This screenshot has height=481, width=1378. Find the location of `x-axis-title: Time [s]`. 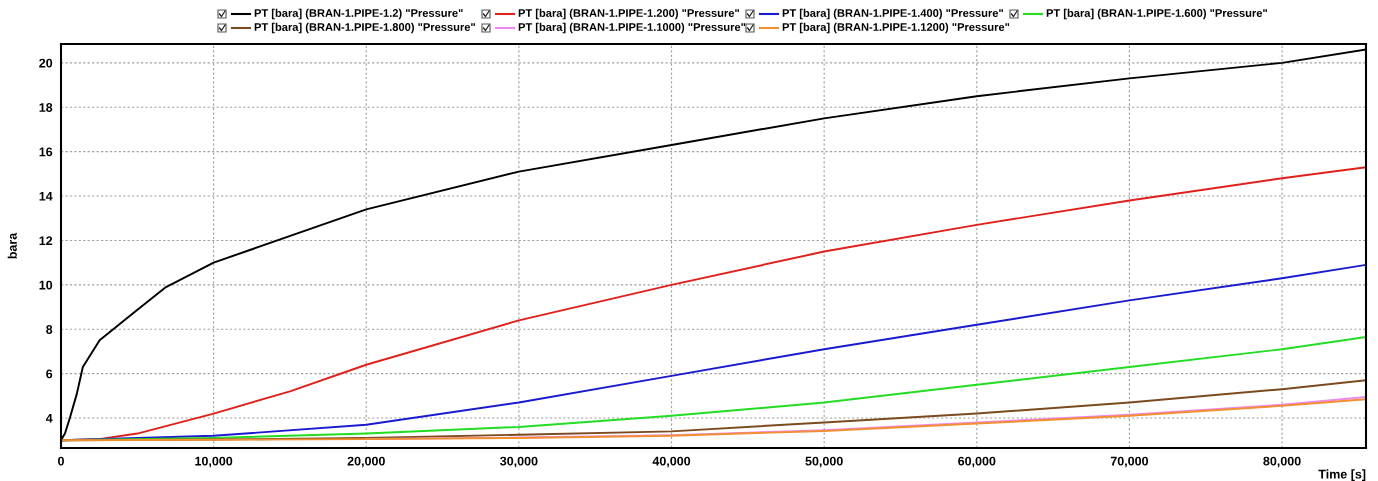

x-axis-title: Time [s] is located at coordinates (1342, 475).